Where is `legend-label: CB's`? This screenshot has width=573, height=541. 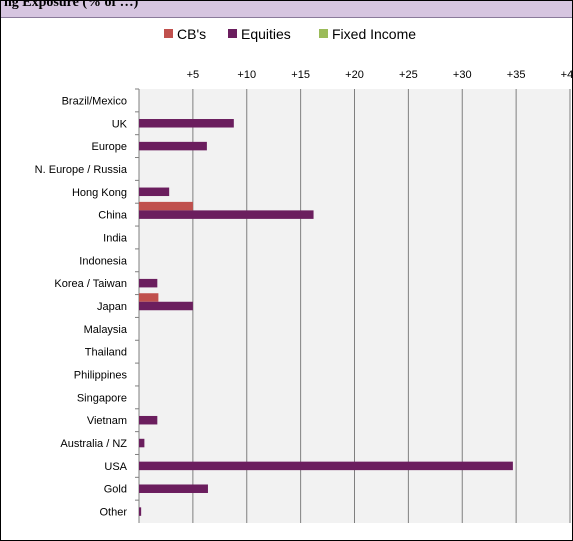 legend-label: CB's is located at coordinates (191, 34).